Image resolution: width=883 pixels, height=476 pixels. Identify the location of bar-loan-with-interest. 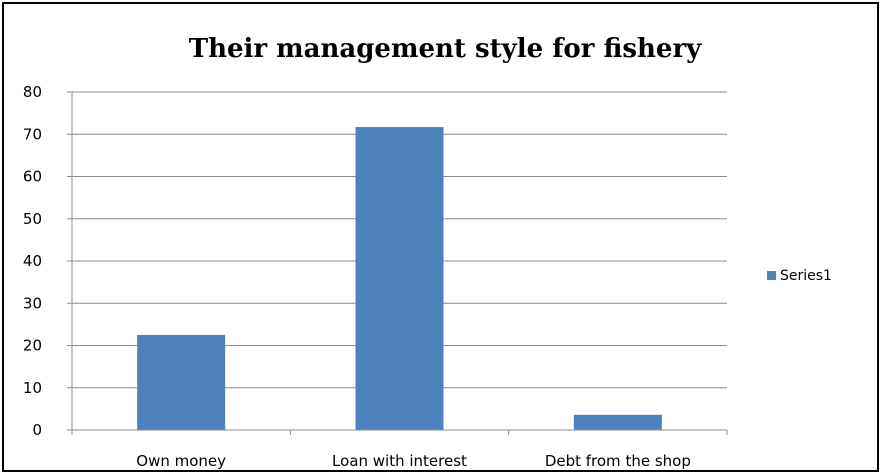
(399, 278).